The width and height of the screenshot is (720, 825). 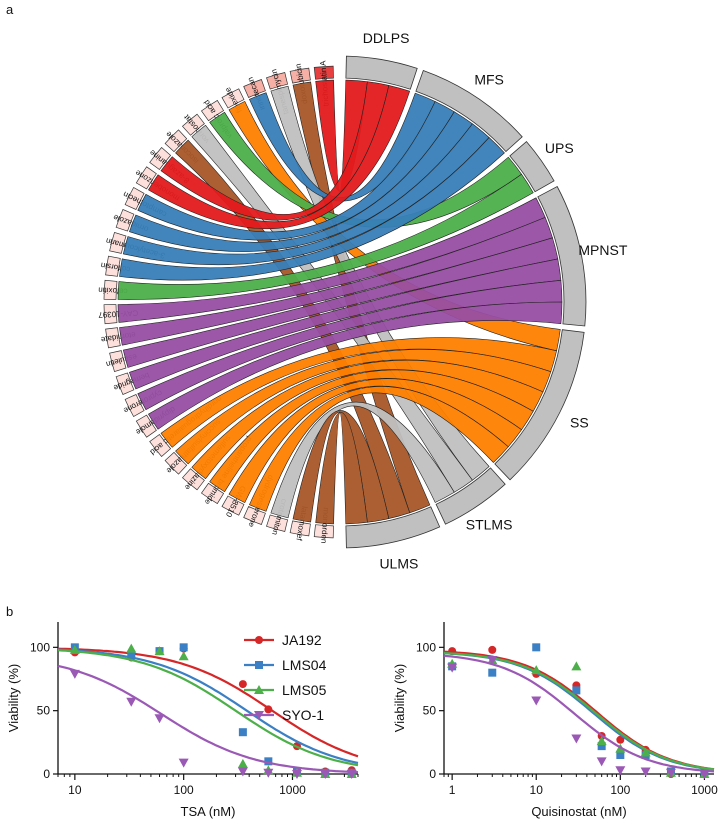 I want to click on subtype-label-ulms: ULMS, so click(x=398, y=563).